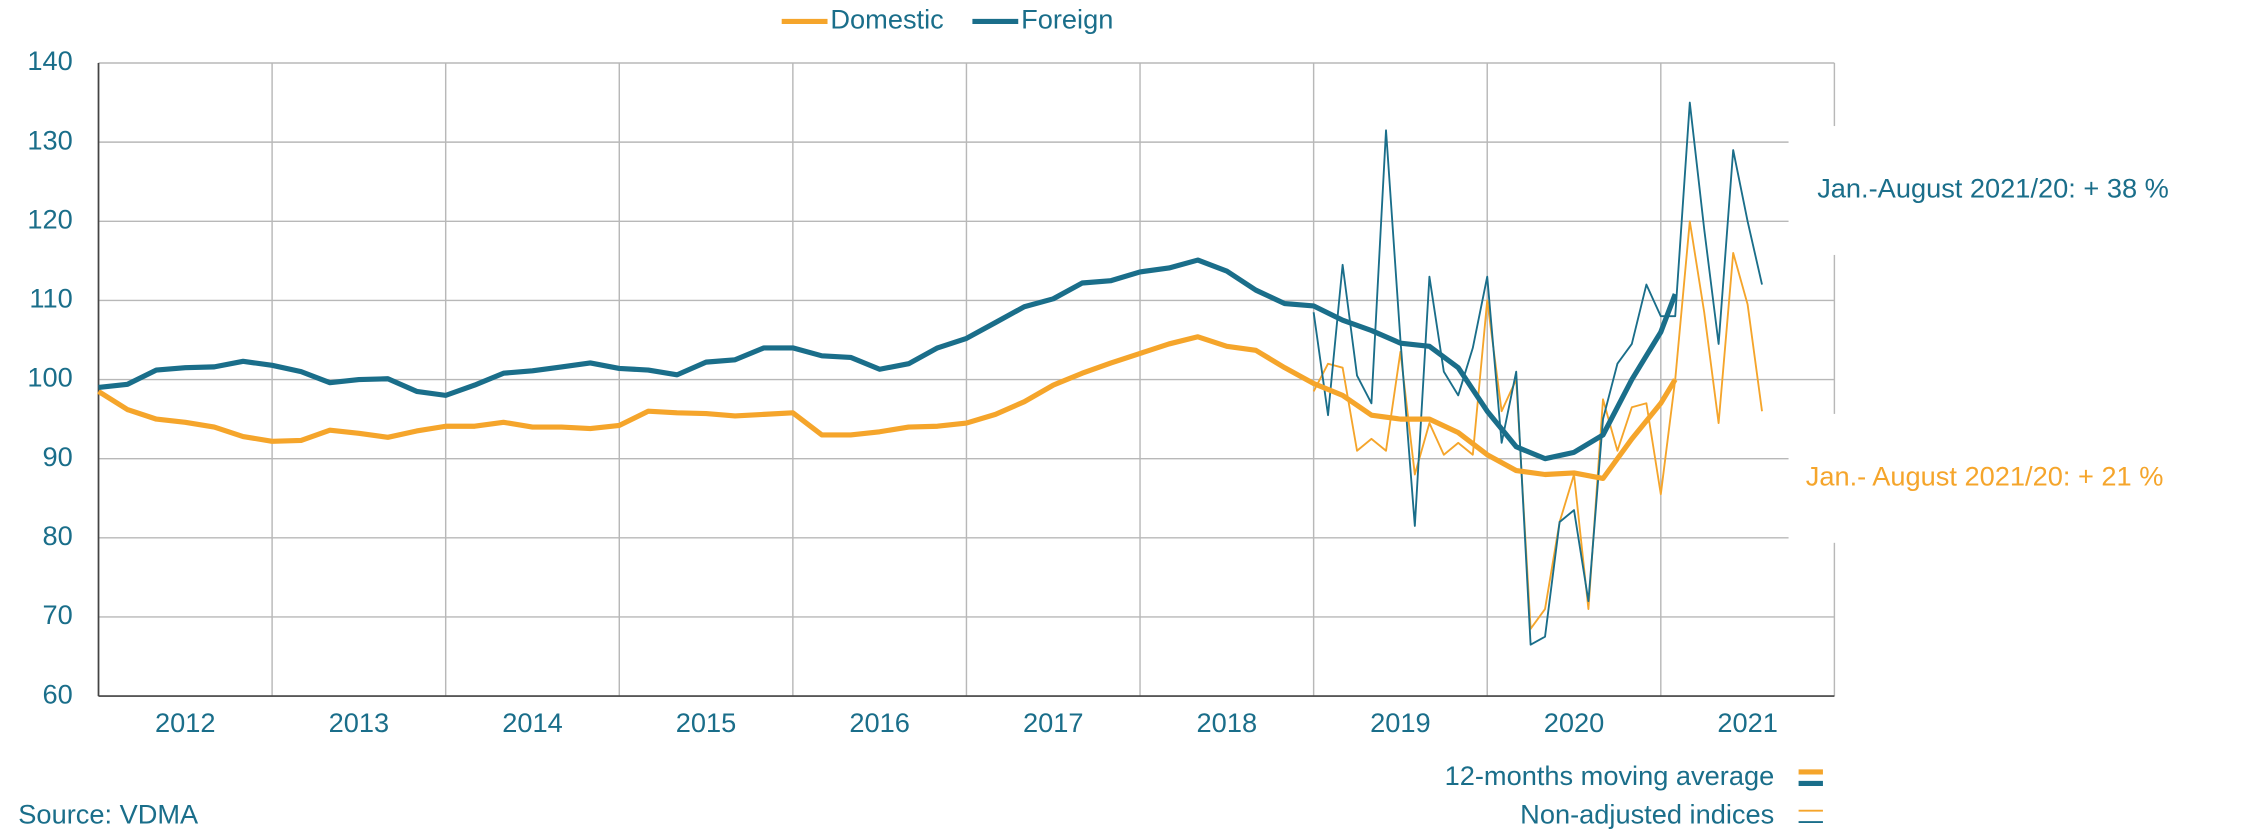  I want to click on annotation: Jan.- August 2021/20: + 21 %, so click(1985, 476).